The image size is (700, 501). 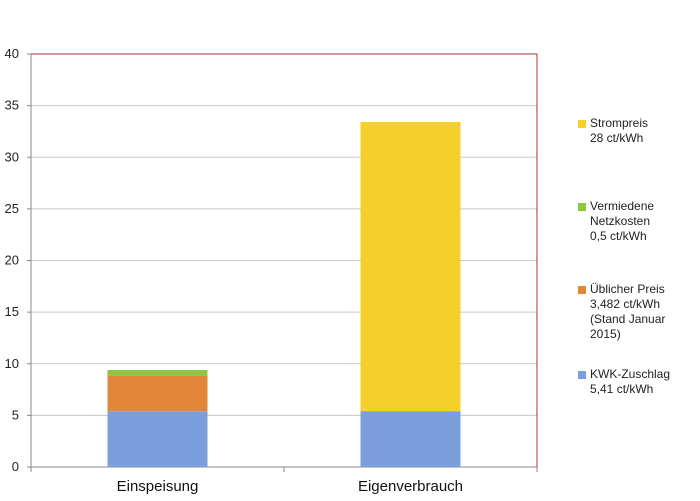 What do you see at coordinates (630, 381) in the screenshot?
I see `legend-label-kwk-zuschlag: KWK-Zuschlag 5,41 ct/kWh` at bounding box center [630, 381].